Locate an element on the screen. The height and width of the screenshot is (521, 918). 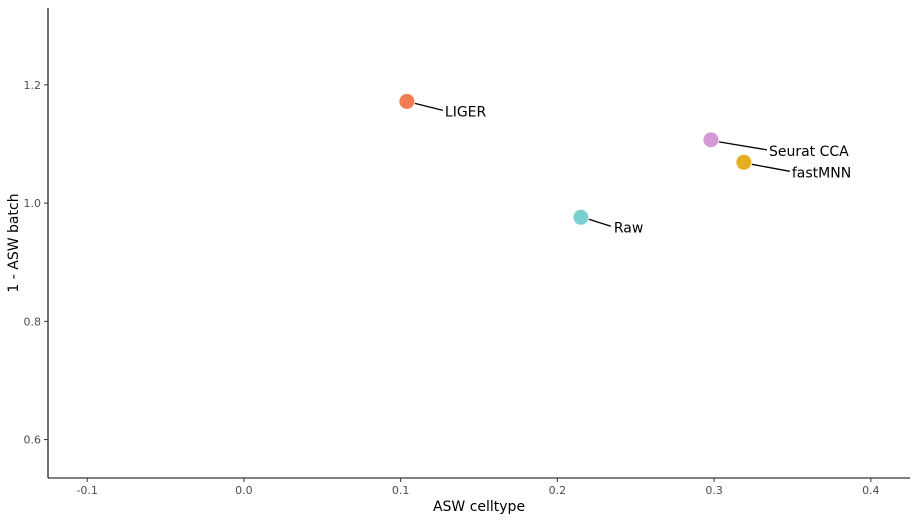
x-axis-title: ASW celltype is located at coordinates (479, 507).